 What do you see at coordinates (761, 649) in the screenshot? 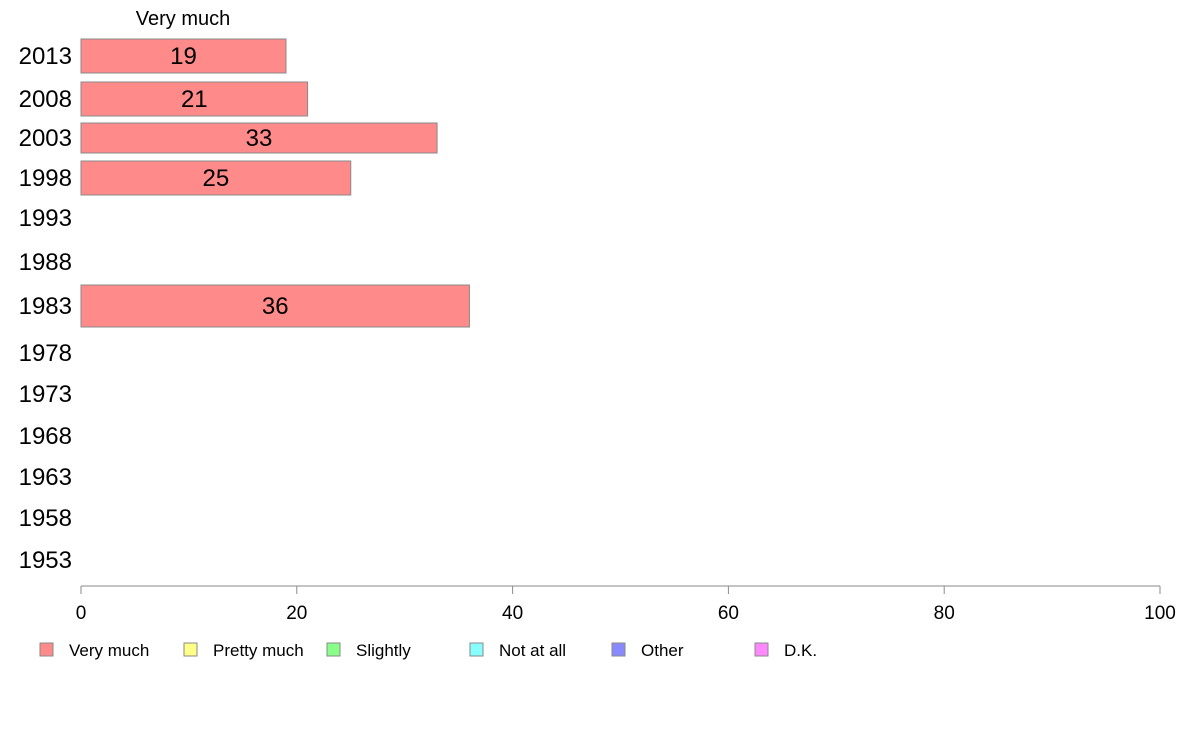
I see `legend-swatch-d-k` at bounding box center [761, 649].